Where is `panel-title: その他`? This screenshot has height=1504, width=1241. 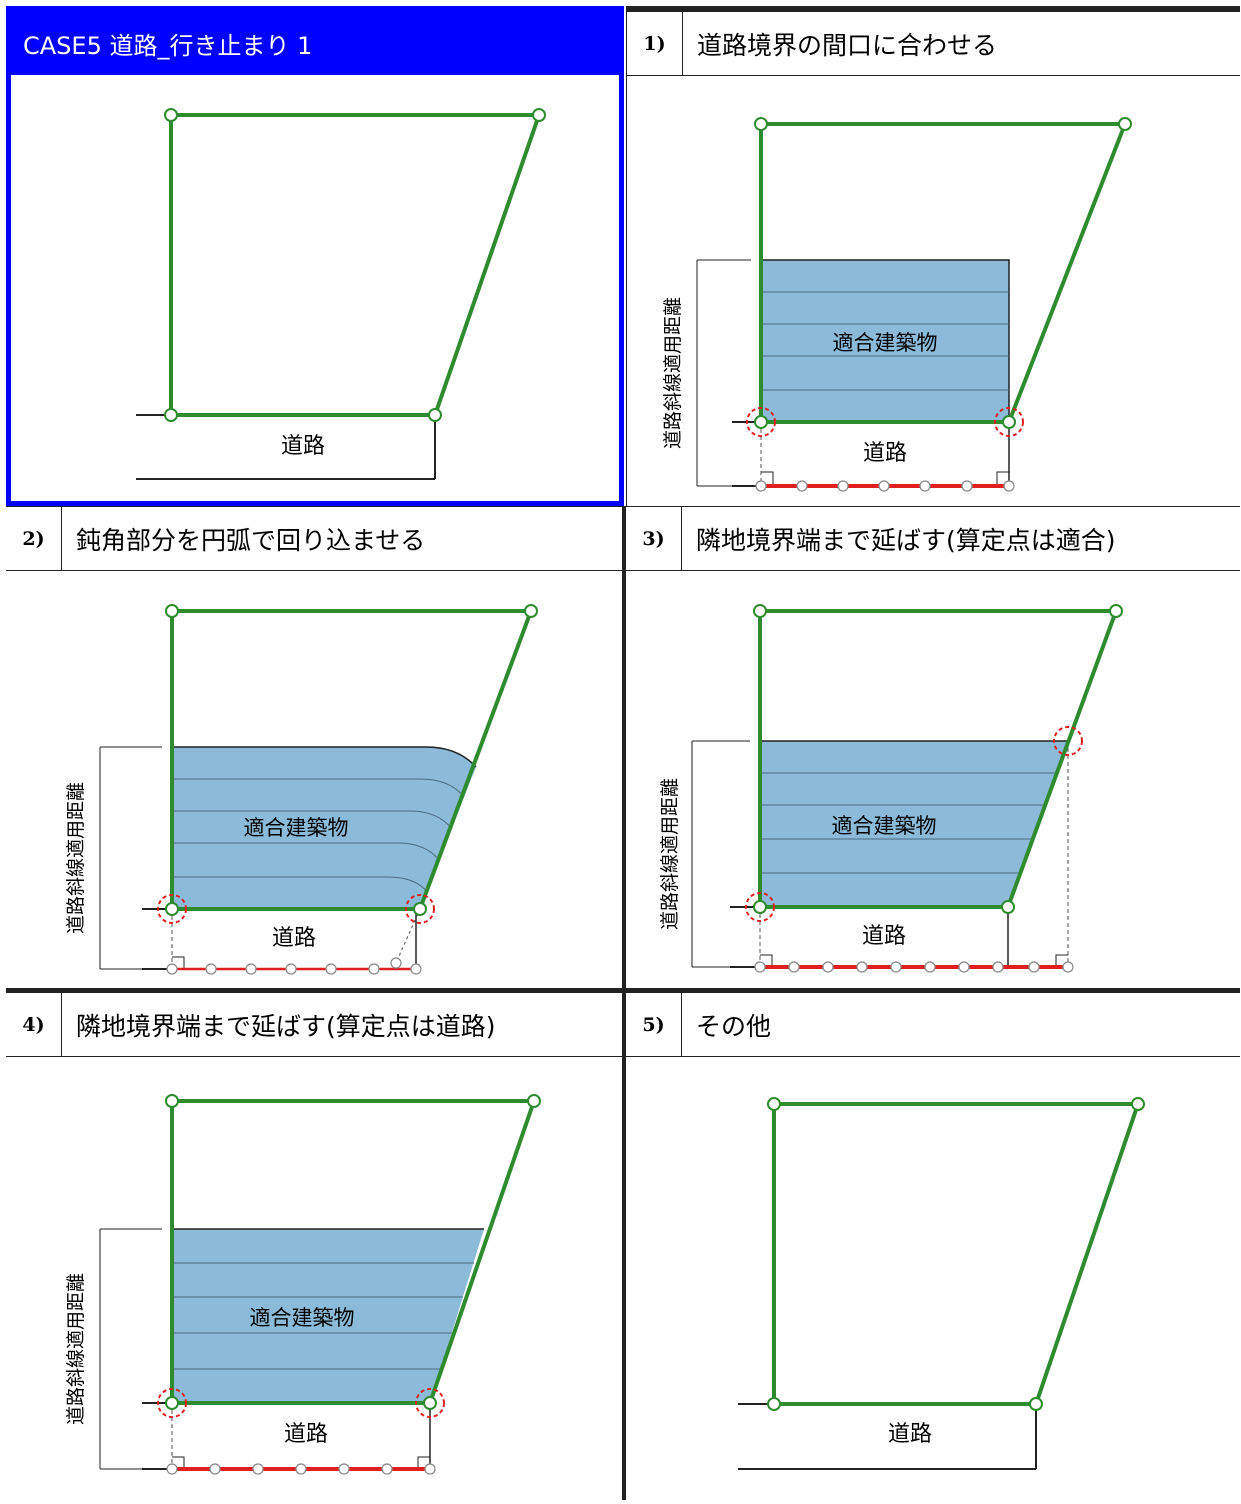
panel-title: その他 is located at coordinates (734, 1026).